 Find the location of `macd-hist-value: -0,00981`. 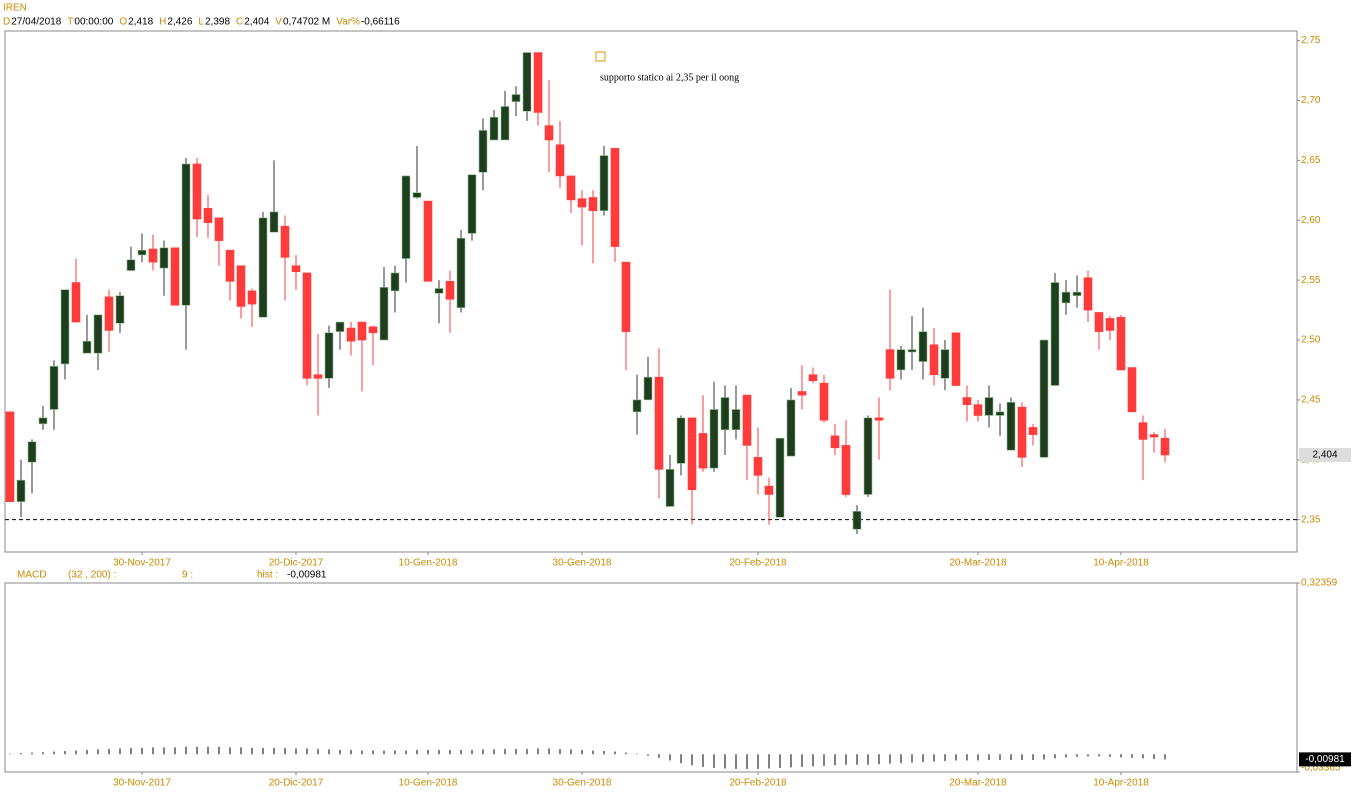

macd-hist-value: -0,00981 is located at coordinates (307, 575).